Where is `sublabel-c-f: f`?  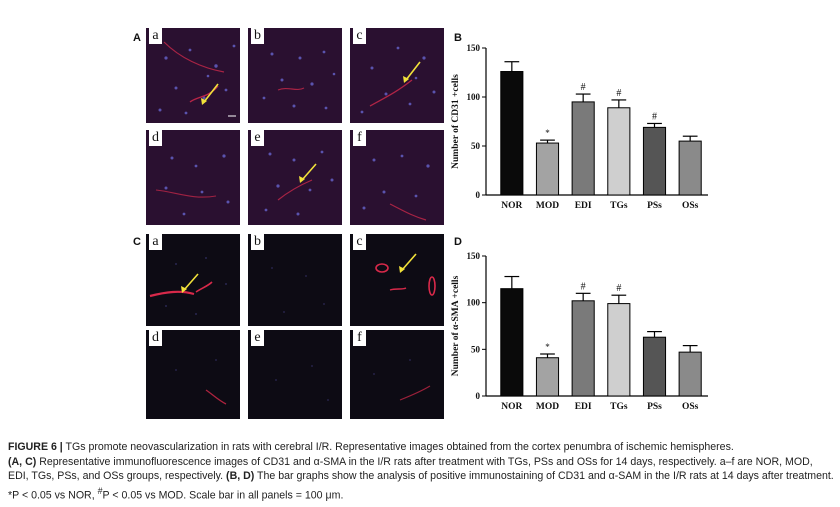 sublabel-c-f: f is located at coordinates (359, 338).